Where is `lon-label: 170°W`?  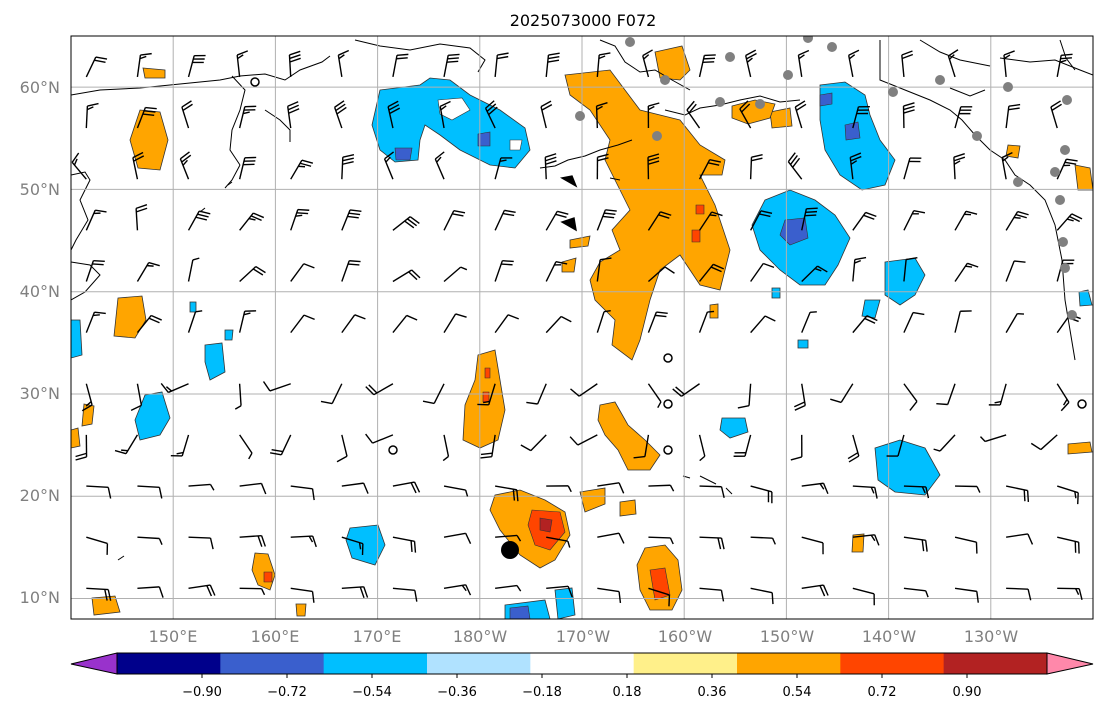 lon-label: 170°W is located at coordinates (583, 636).